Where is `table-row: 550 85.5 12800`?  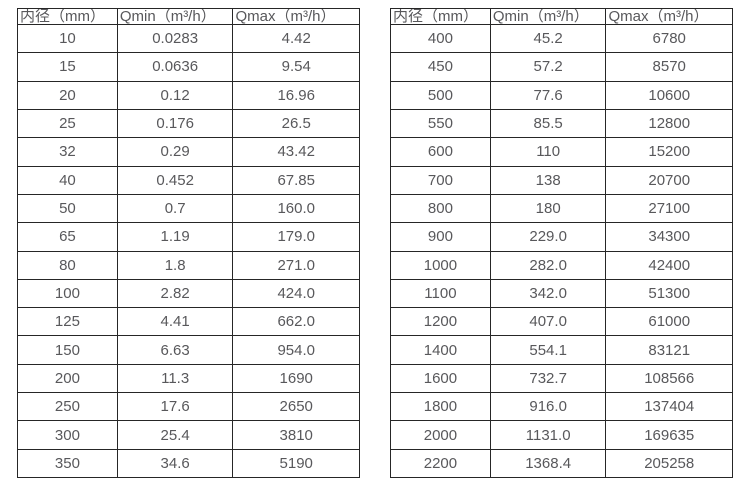
table-row: 550 85.5 12800 is located at coordinates (561, 123).